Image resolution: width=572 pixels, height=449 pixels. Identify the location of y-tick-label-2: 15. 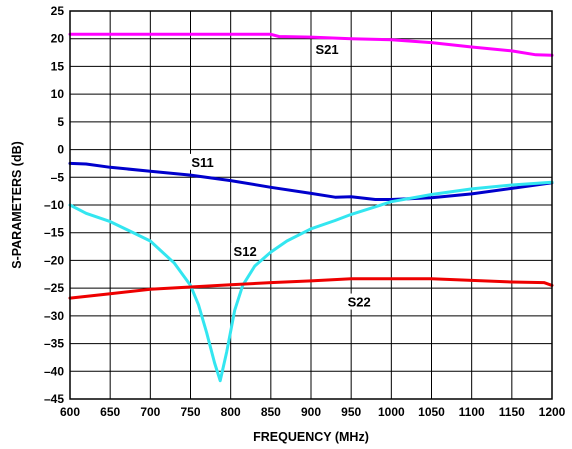
(58, 66).